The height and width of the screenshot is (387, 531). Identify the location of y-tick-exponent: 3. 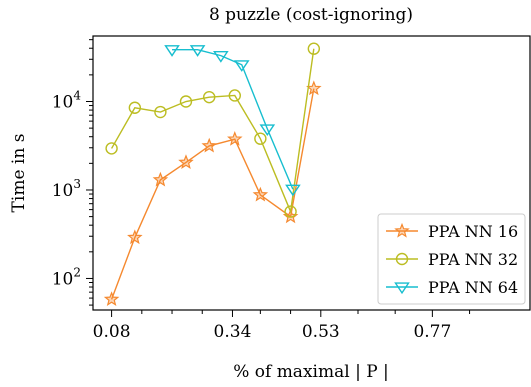
(77, 184).